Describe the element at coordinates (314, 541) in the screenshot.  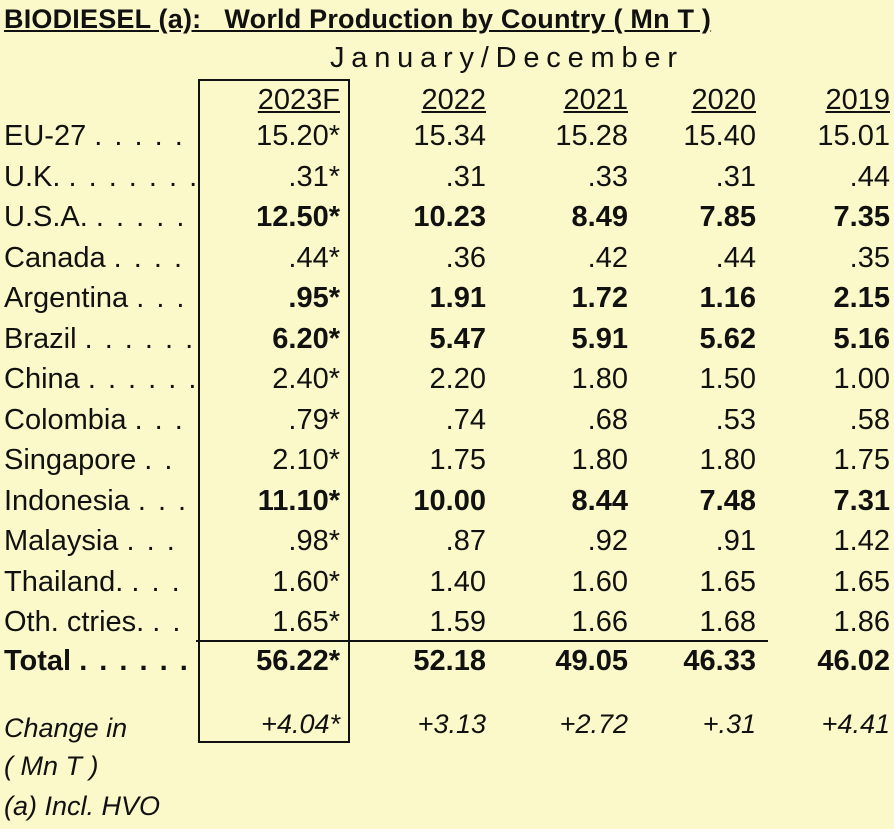
I see `table-cell: .98*` at that location.